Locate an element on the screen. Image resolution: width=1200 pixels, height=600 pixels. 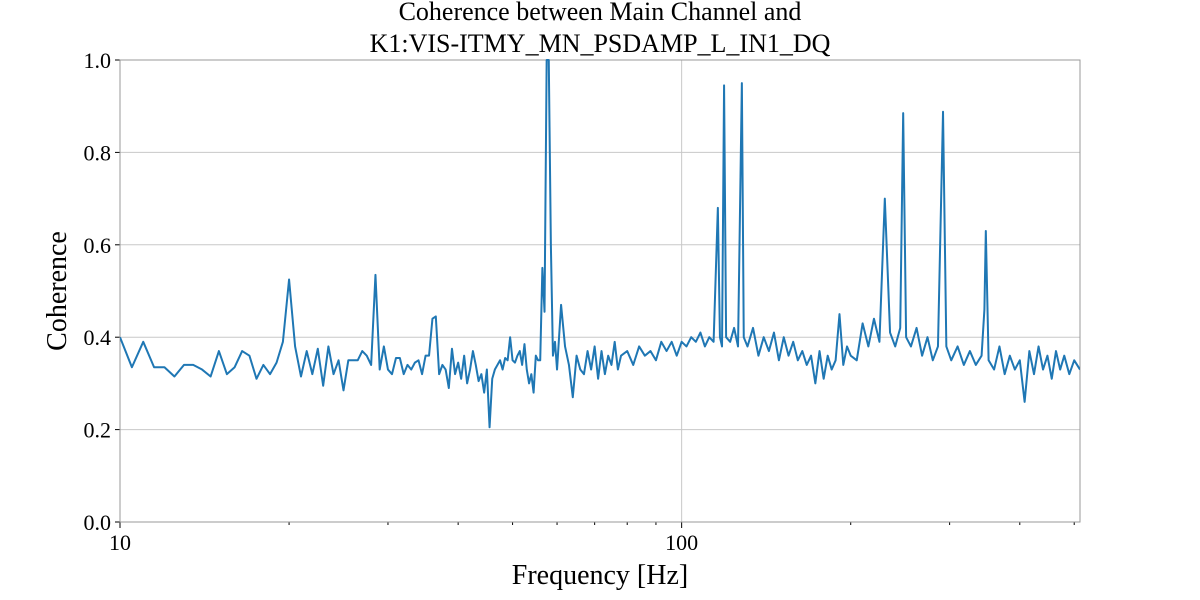
x-tick-label: 100 is located at coordinates (681, 542).